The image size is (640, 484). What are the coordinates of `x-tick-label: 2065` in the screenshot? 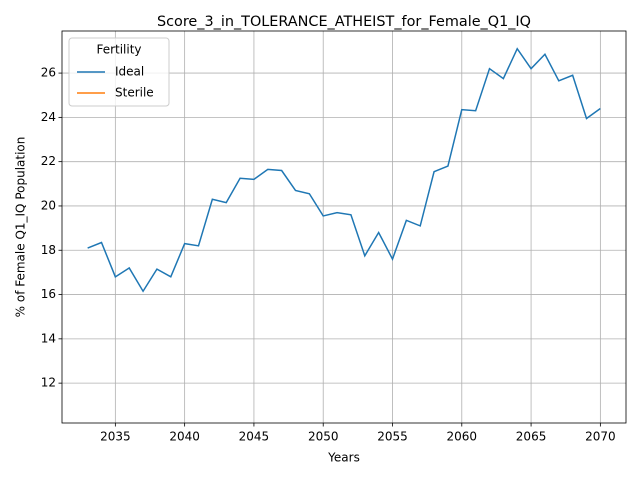 It's located at (531, 437).